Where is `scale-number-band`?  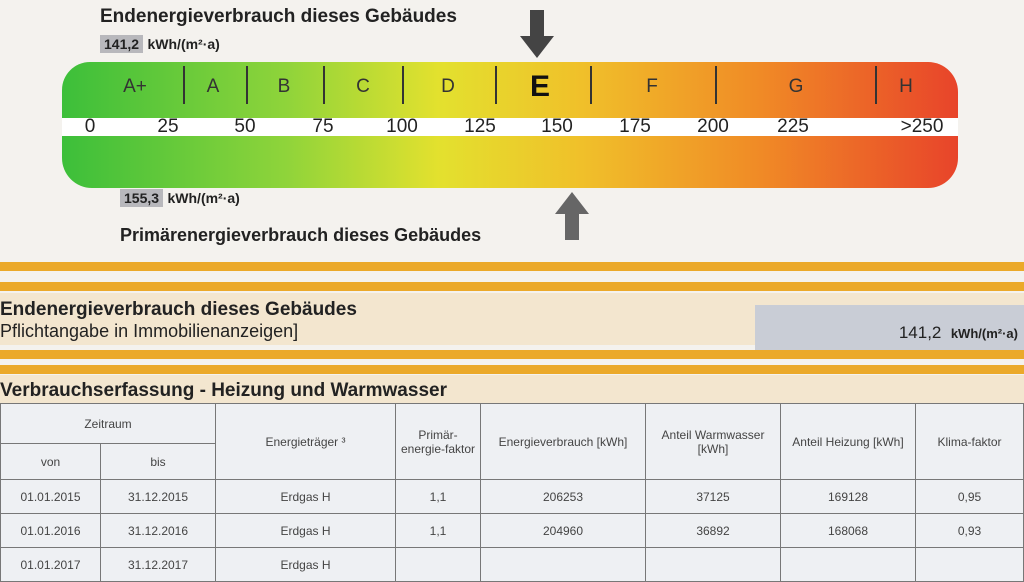 scale-number-band is located at coordinates (510, 127).